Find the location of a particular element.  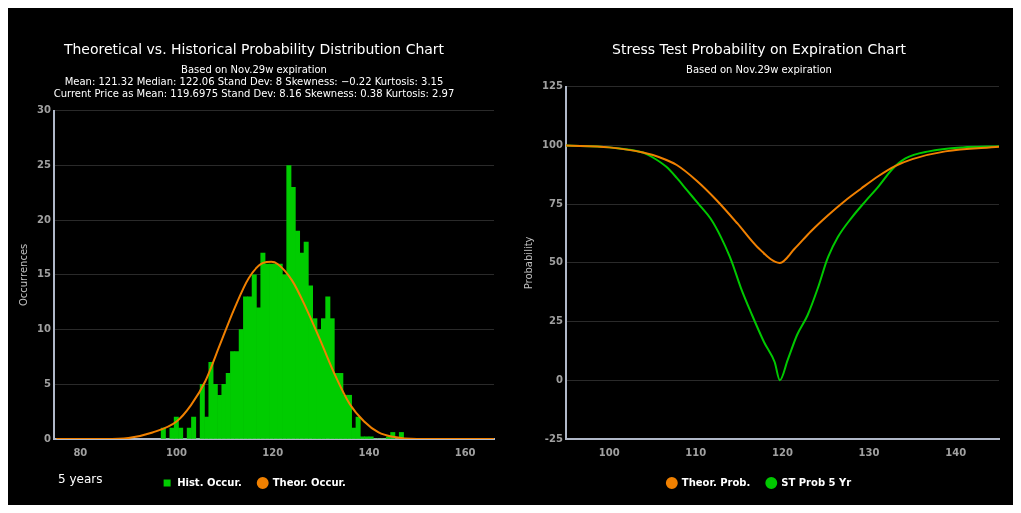

y-tick-label: 75 is located at coordinates (555, 203).